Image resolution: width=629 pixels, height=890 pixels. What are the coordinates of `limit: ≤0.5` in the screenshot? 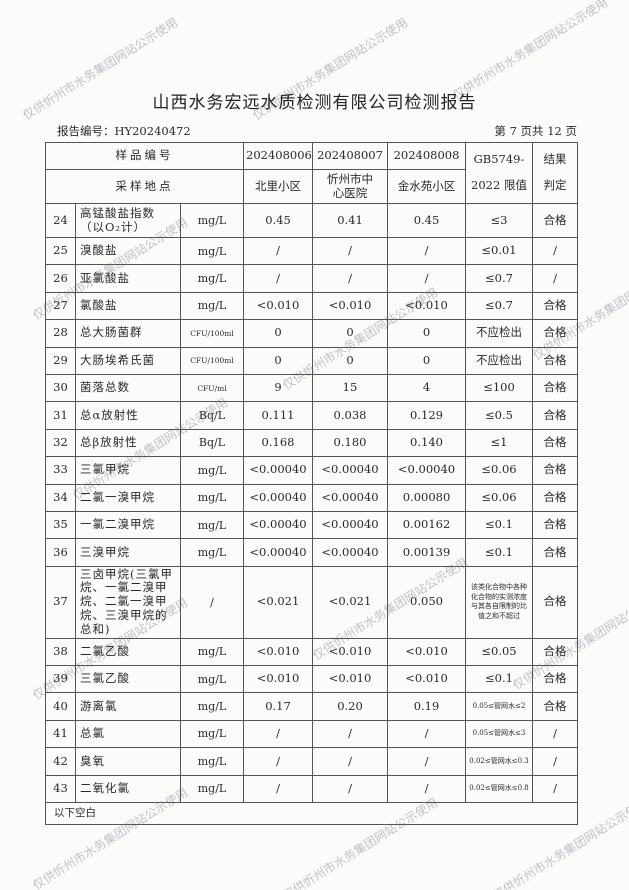 It's located at (499, 415).